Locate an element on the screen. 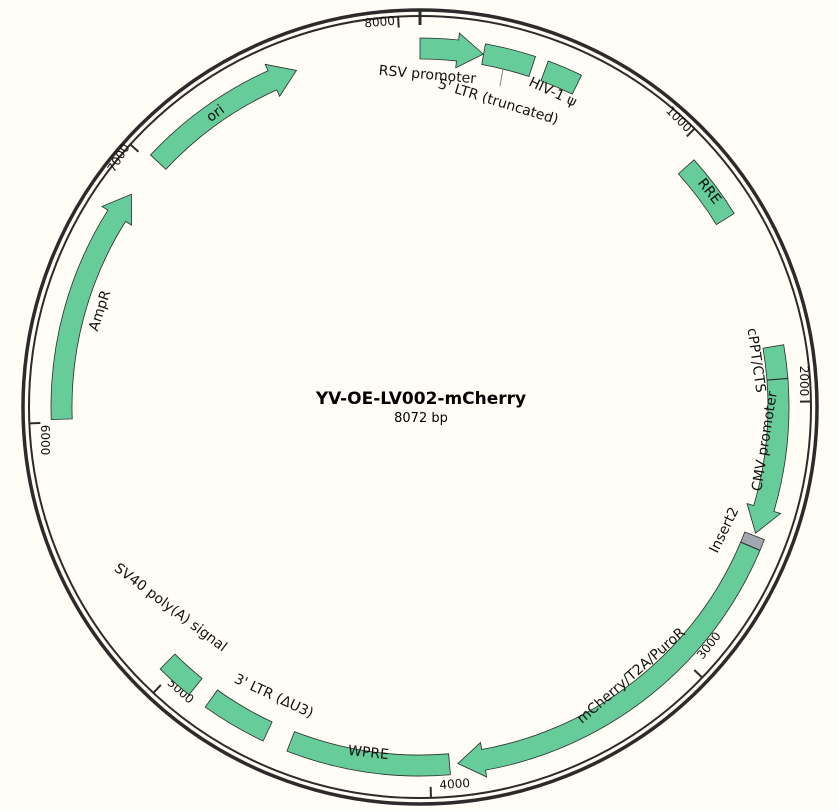  tick-label: 8000 is located at coordinates (380, 22).